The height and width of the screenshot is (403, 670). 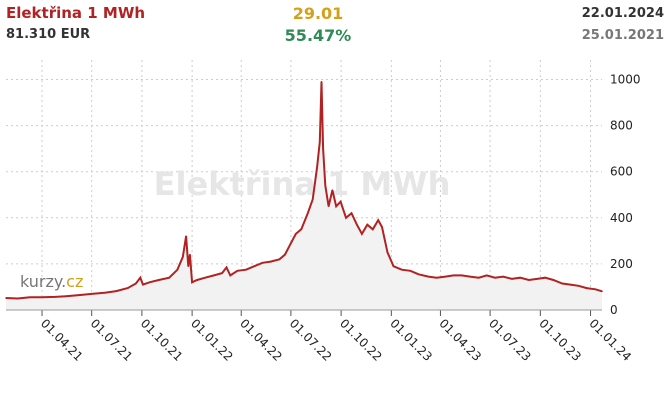 What do you see at coordinates (76, 13) in the screenshot?
I see `chart-title: Elektřina 1 MWh` at bounding box center [76, 13].